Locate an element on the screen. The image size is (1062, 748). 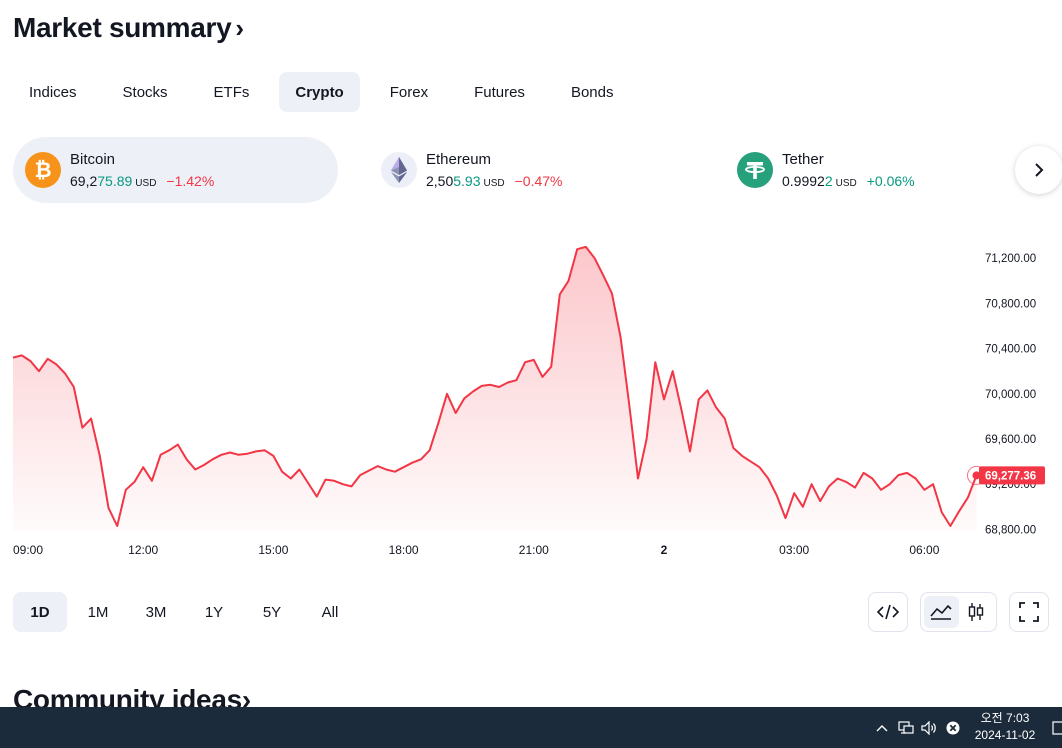
ticker-price: 69,275.89 is located at coordinates (101, 181).